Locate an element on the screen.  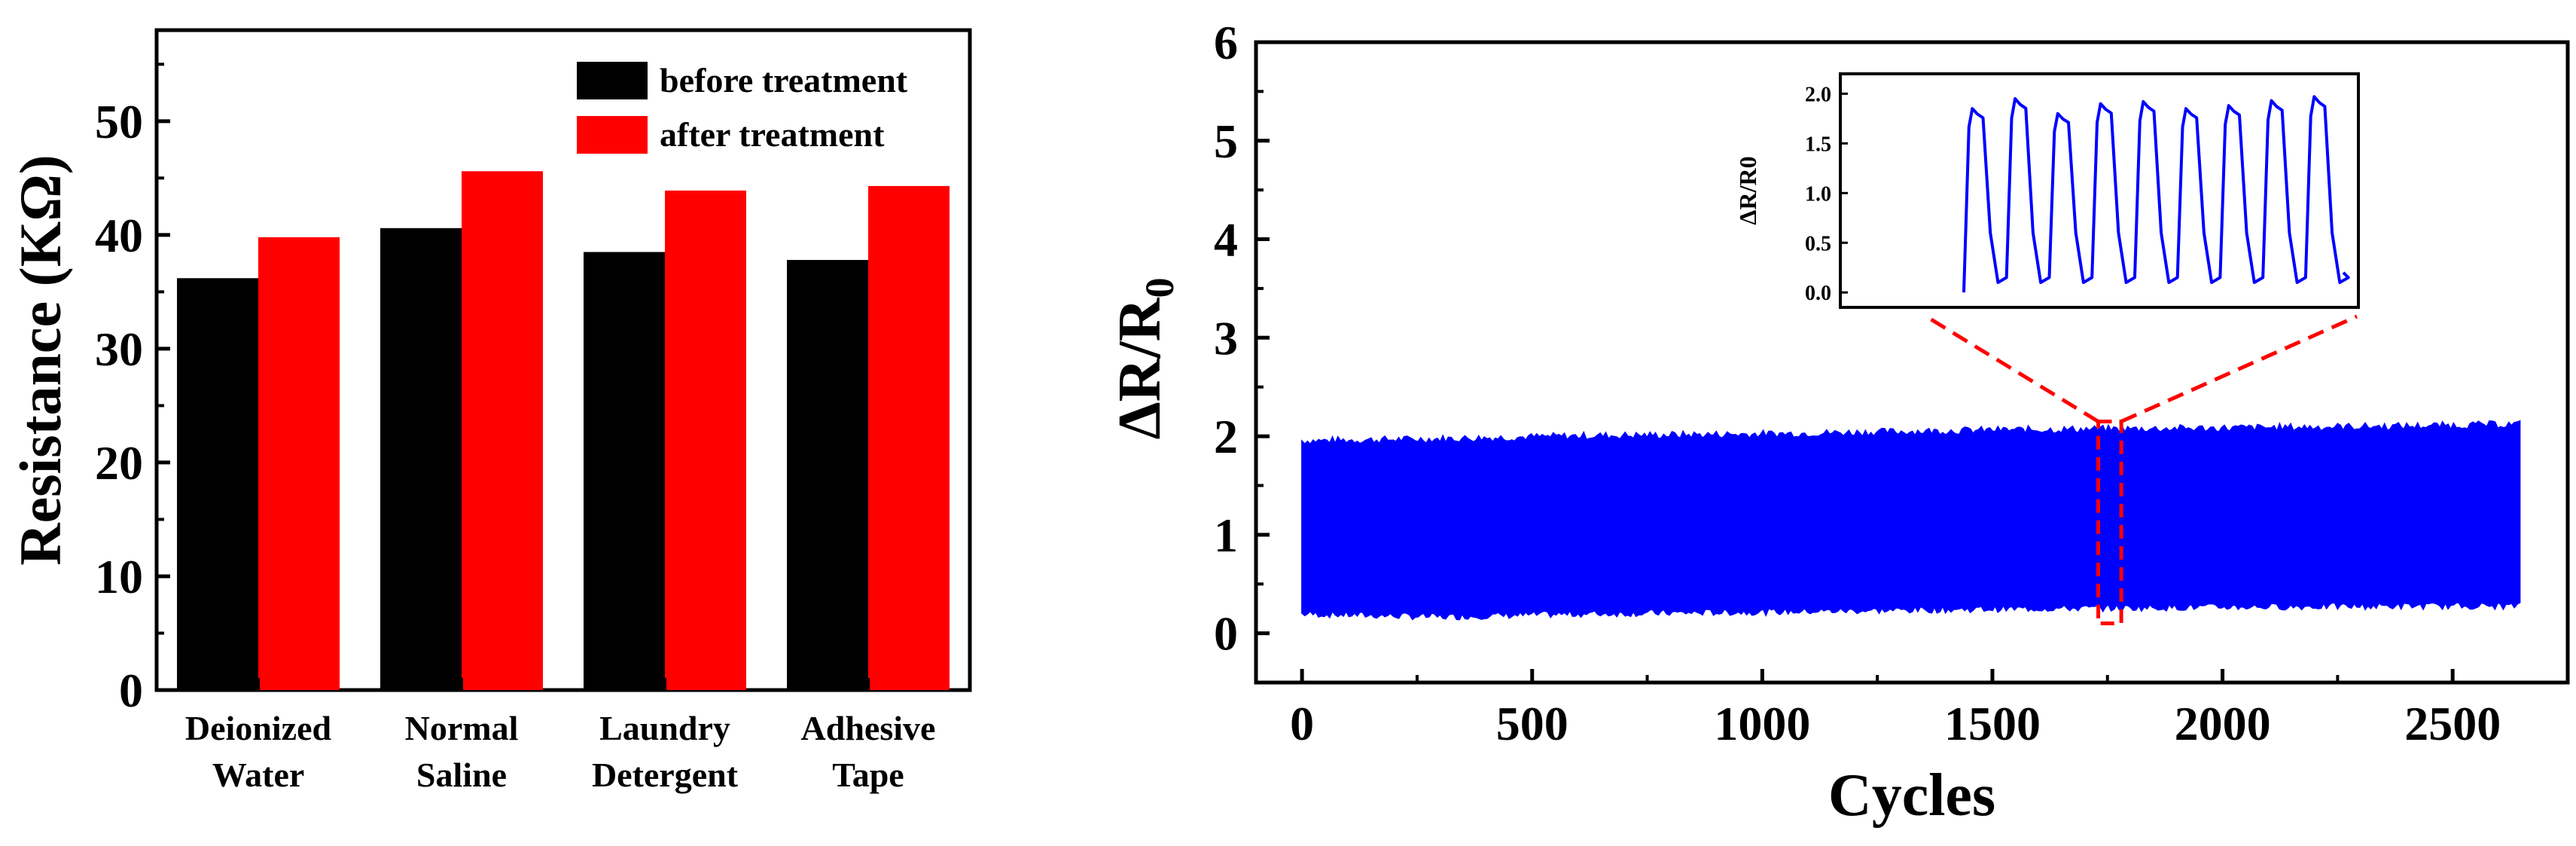
inset-signal-line is located at coordinates (2156, 194).